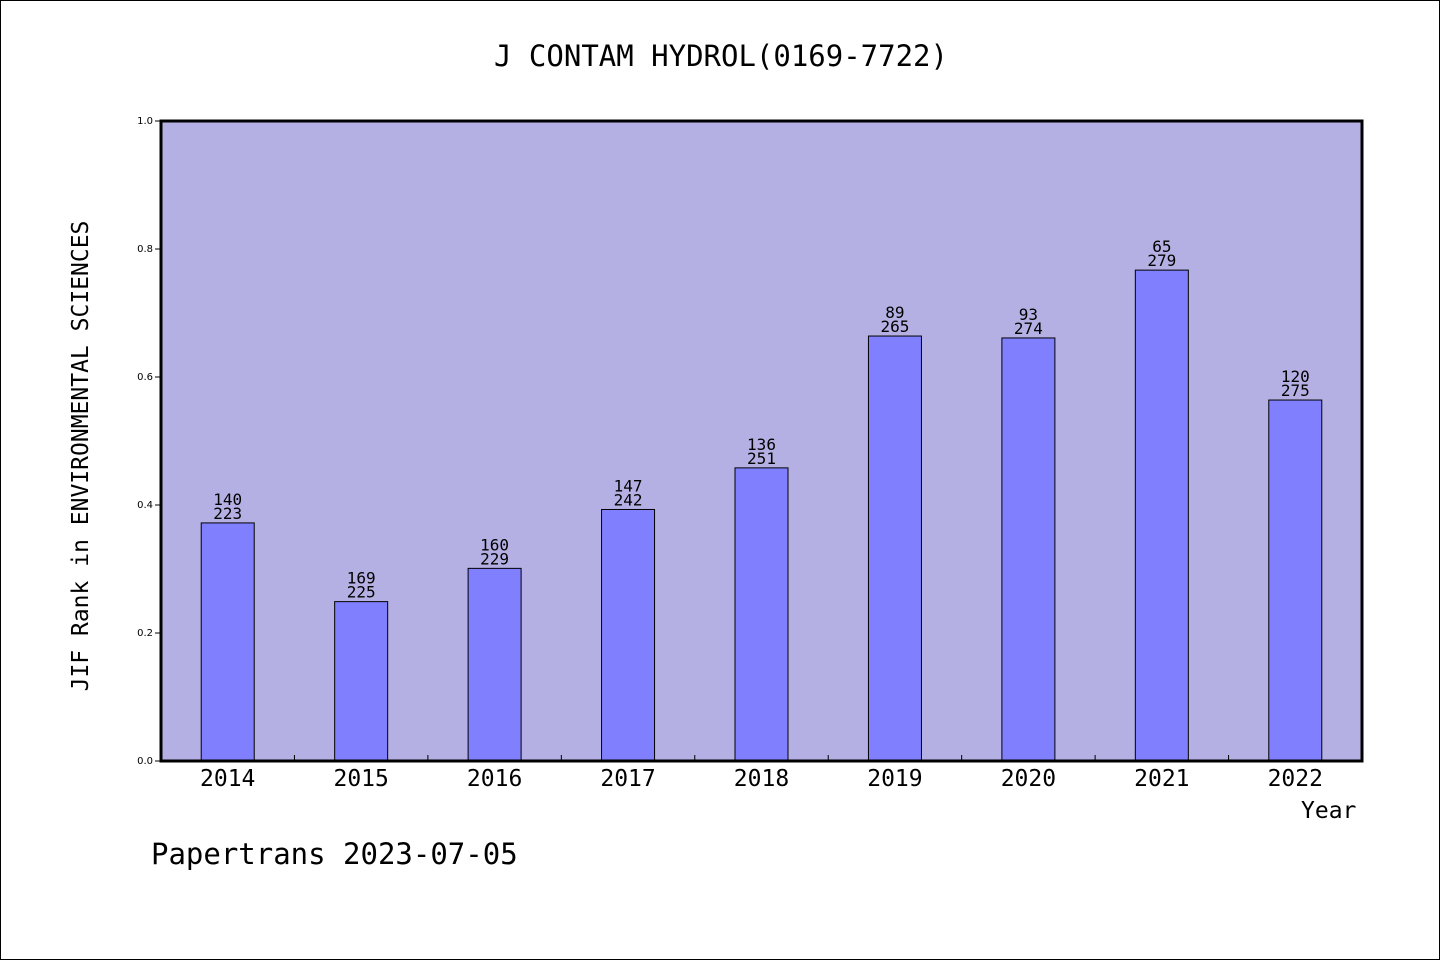  I want to click on bar-total-label: 279, so click(1161, 260).